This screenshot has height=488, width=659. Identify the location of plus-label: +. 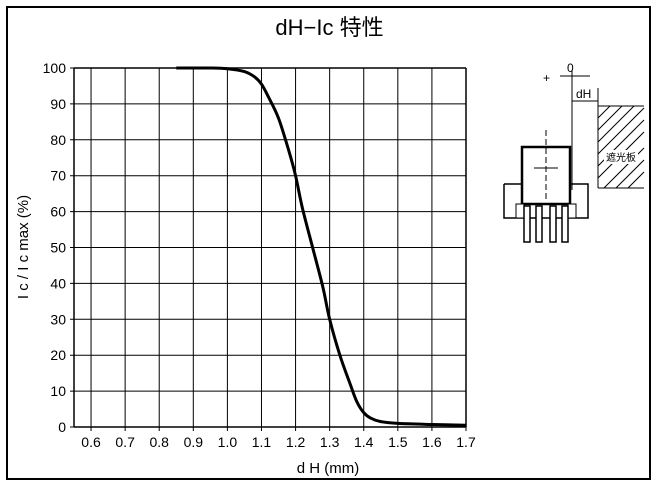
(546, 78).